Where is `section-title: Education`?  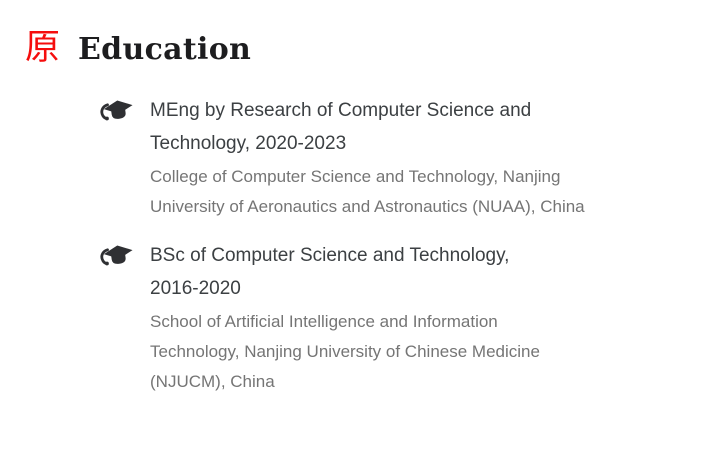 section-title: Education is located at coordinates (165, 49).